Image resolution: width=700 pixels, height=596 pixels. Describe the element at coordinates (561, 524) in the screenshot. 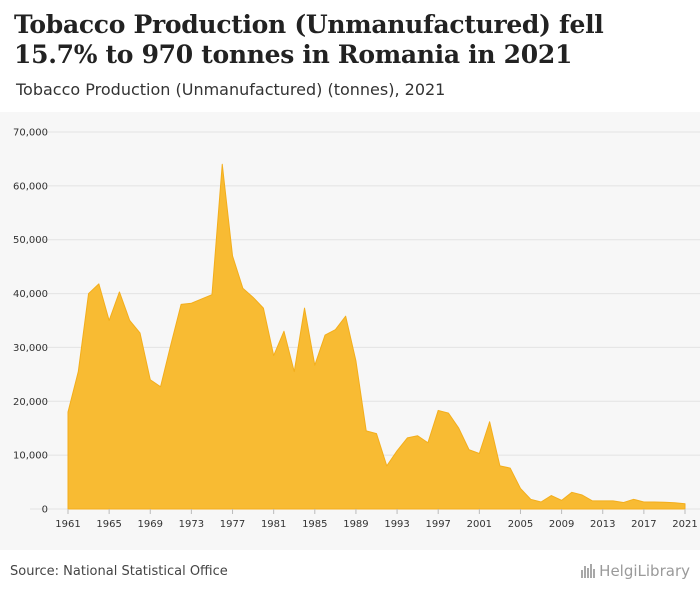

I see `x-tick-label: 2009` at that location.